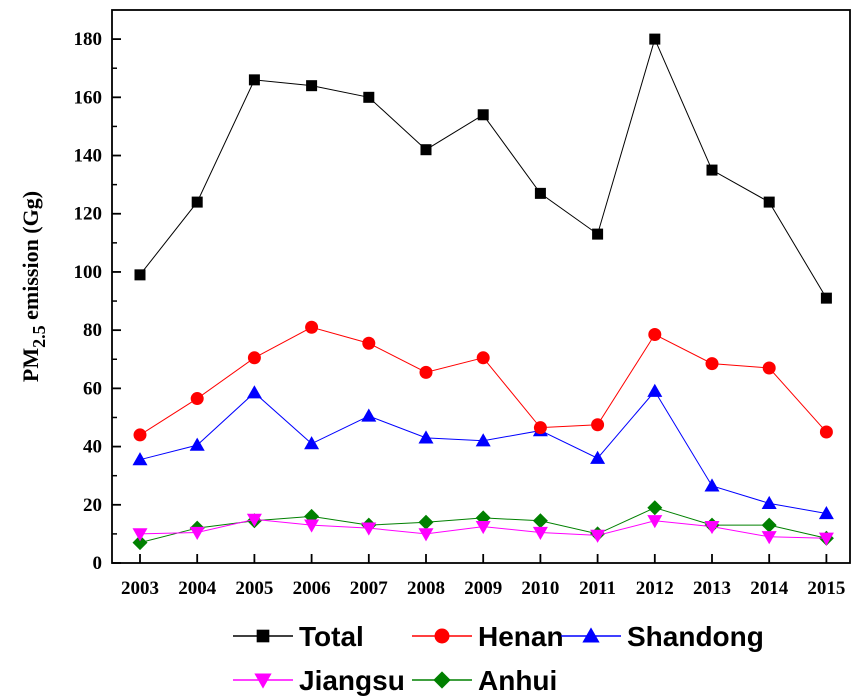 The height and width of the screenshot is (700, 855). Describe the element at coordinates (197, 588) in the screenshot. I see `x-tick-label: 2004` at that location.